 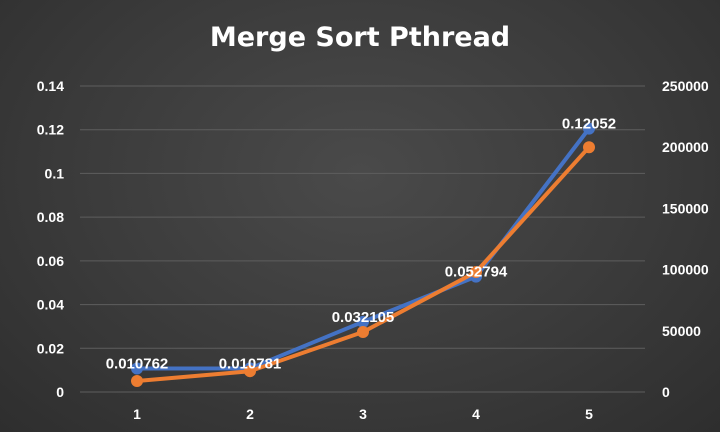 I want to click on data-label: 0.052794, so click(x=476, y=272).